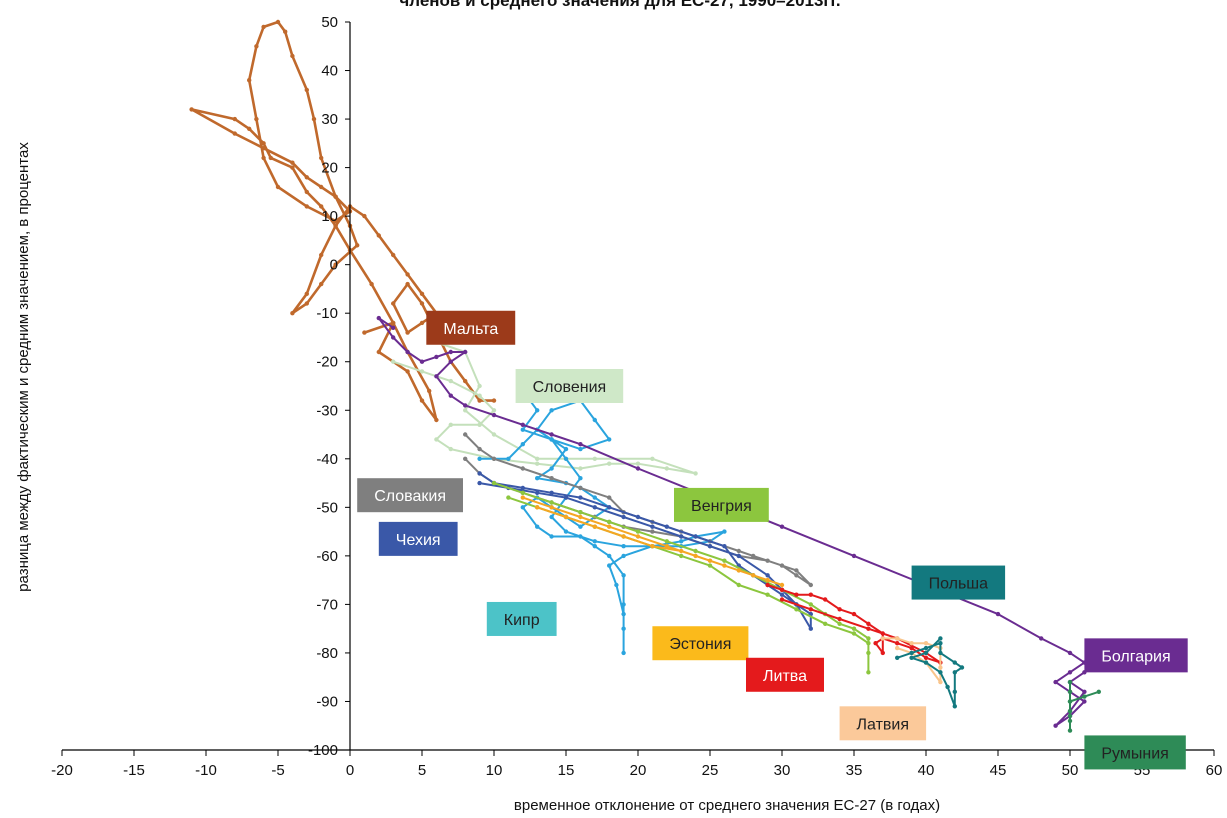  I want to click on y-tick-label: 50, so click(329, 22).